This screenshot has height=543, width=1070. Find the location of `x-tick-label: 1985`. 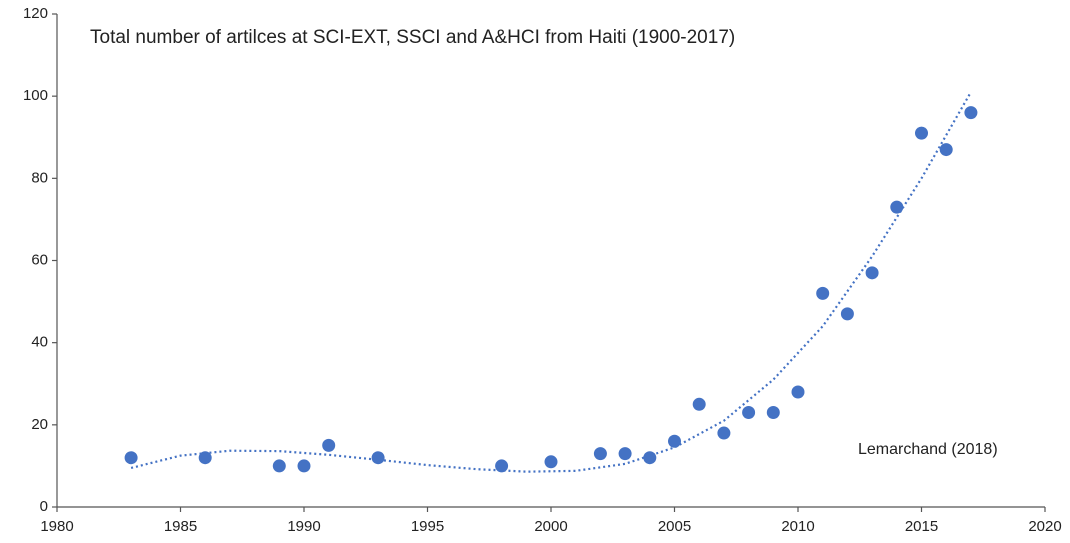

x-tick-label: 1985 is located at coordinates (180, 526).